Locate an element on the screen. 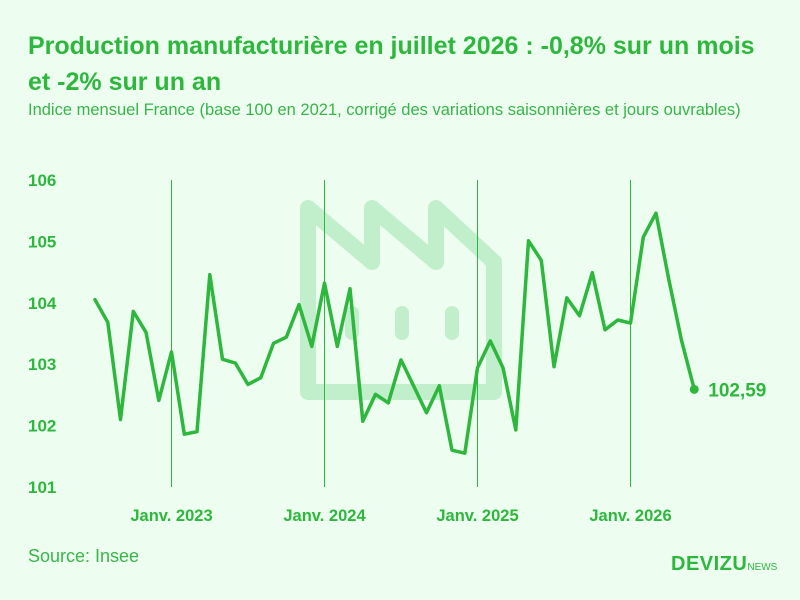 This screenshot has height=600, width=800. y-tick-label: 104 is located at coordinates (42, 303).